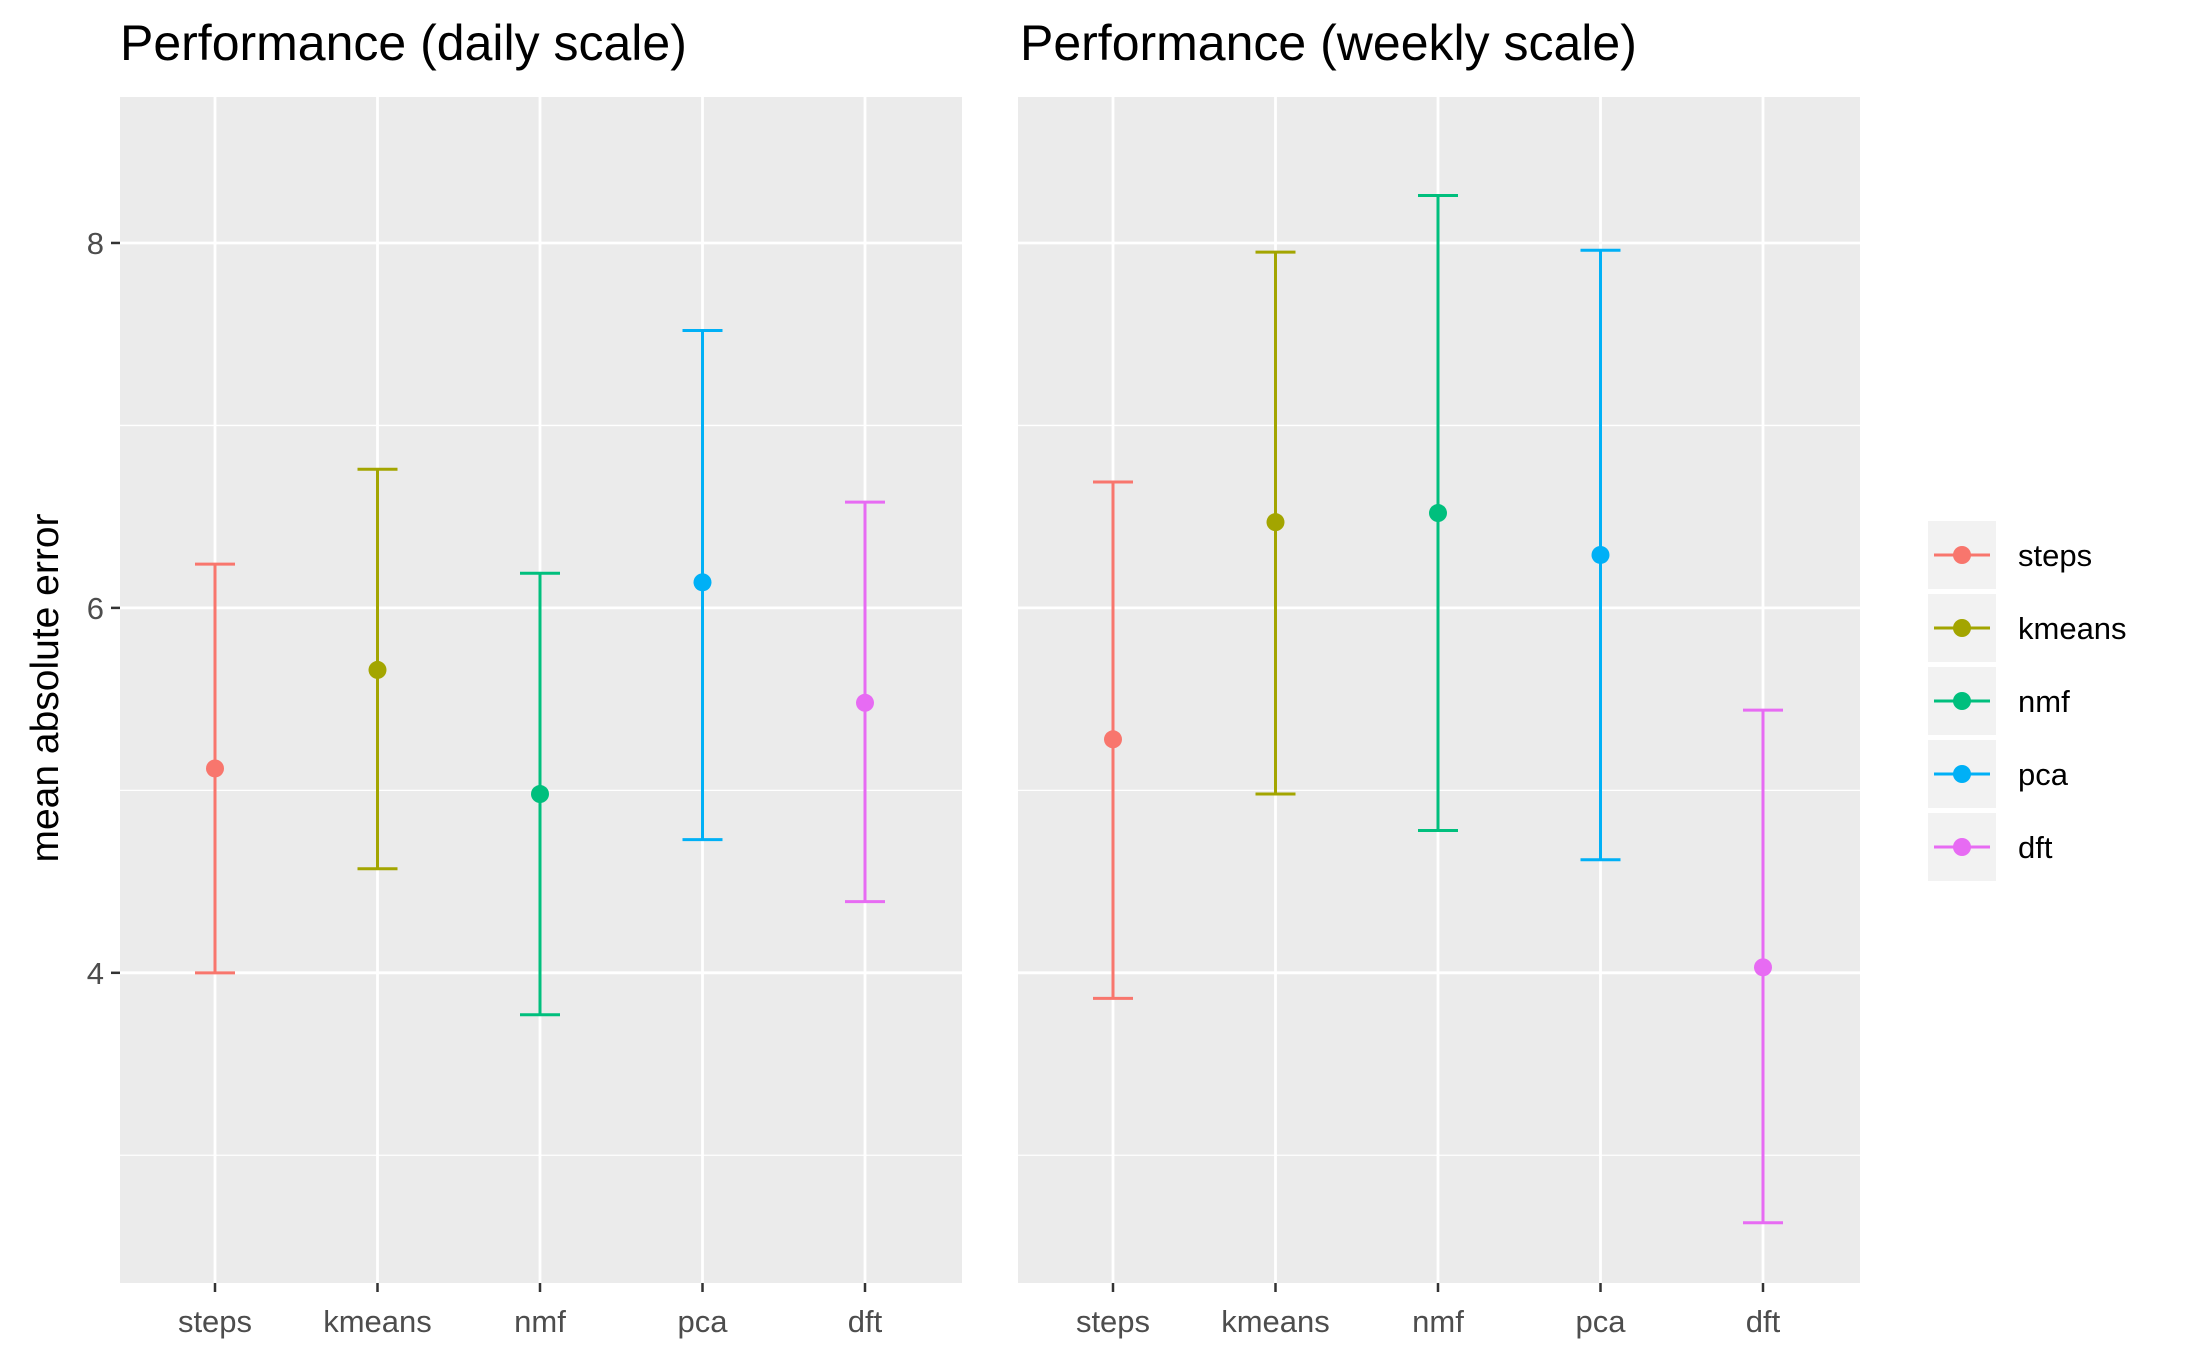 The height and width of the screenshot is (1351, 2187). I want to click on legend-item-pca: pca, so click(1998, 774).